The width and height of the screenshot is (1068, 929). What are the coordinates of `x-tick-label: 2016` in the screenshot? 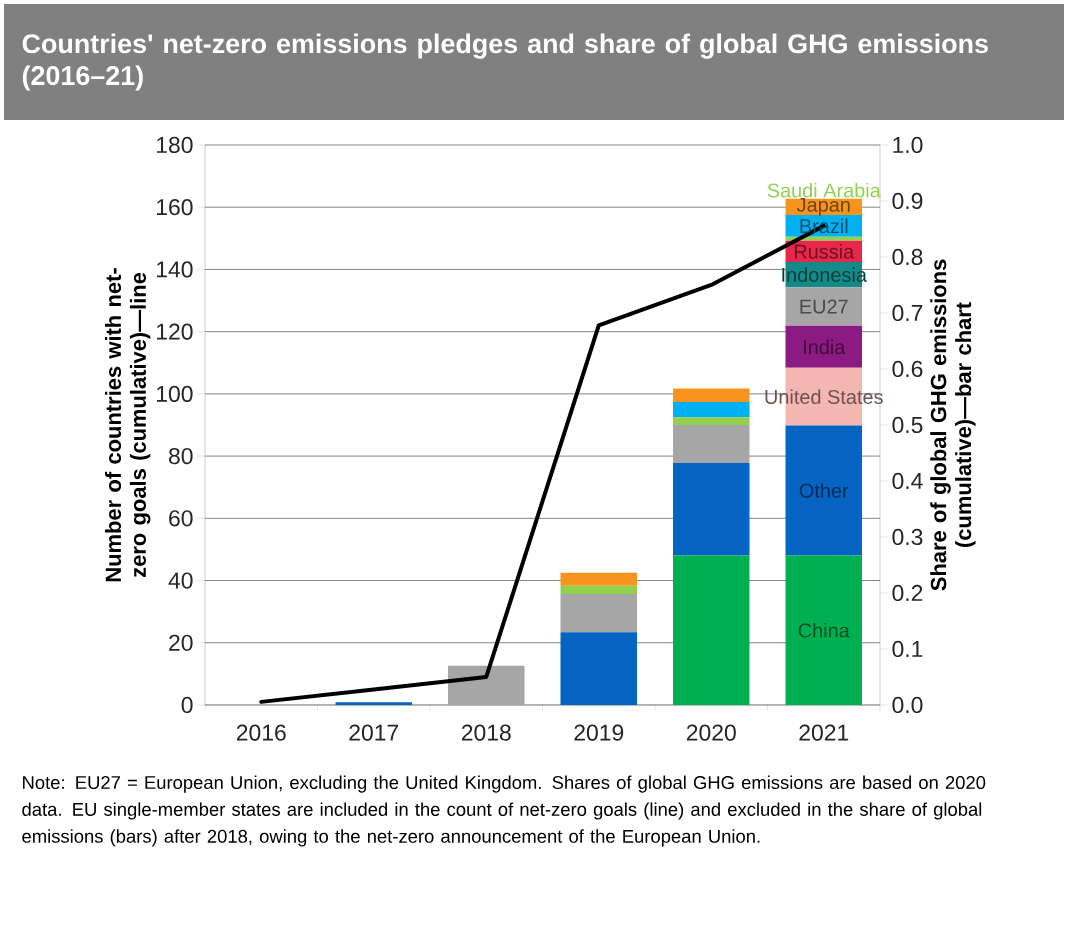 It's located at (261, 732).